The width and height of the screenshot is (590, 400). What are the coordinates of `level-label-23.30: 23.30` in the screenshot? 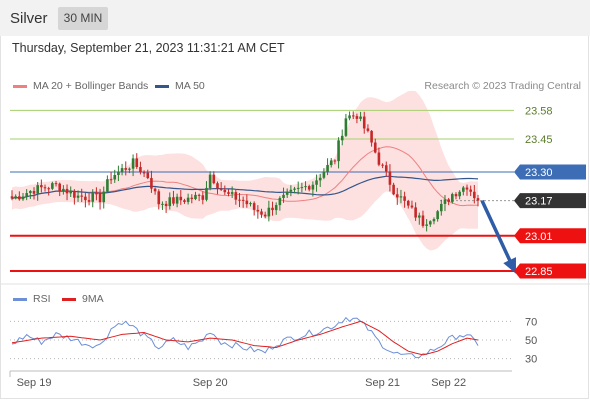 It's located at (539, 173).